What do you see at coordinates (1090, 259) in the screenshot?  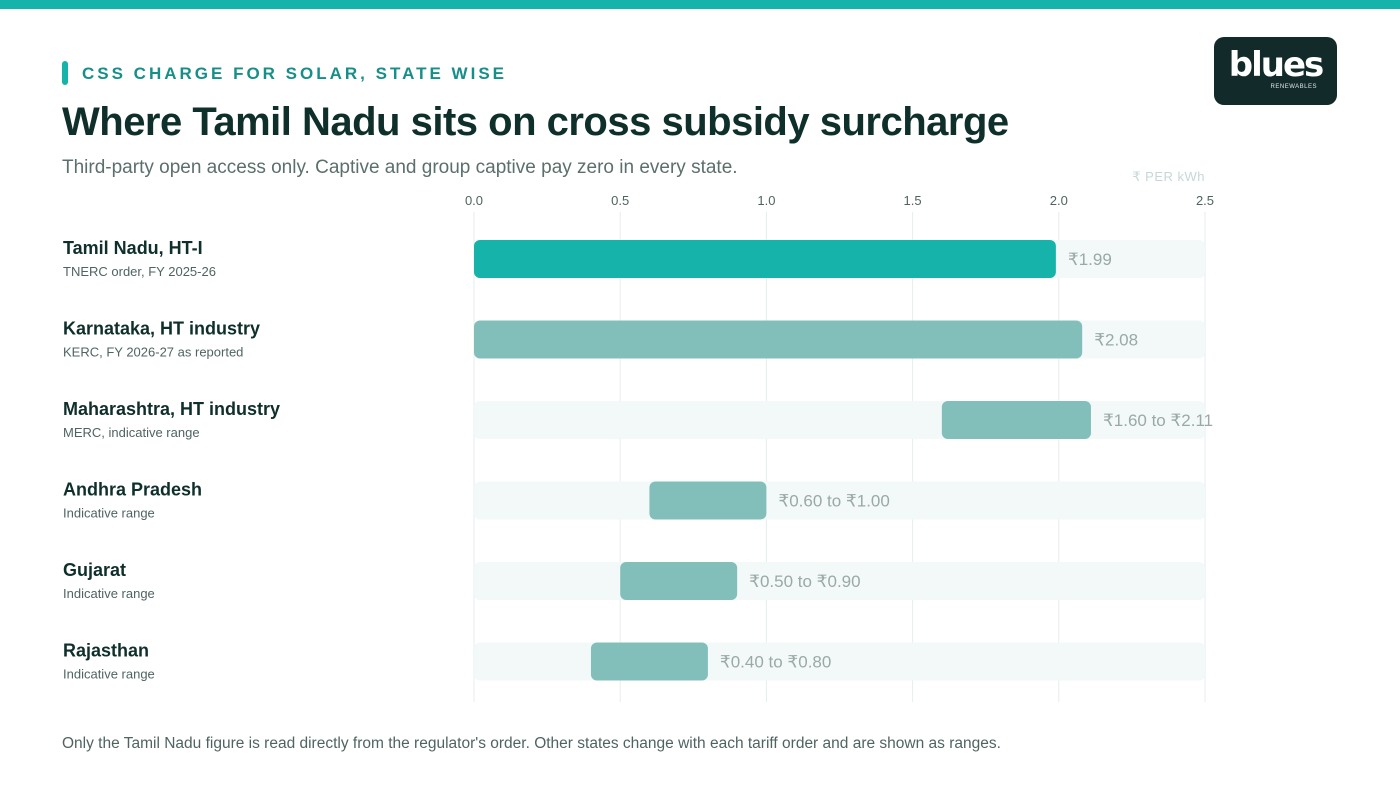 I see `bar-value-label: ₹1.99` at bounding box center [1090, 259].